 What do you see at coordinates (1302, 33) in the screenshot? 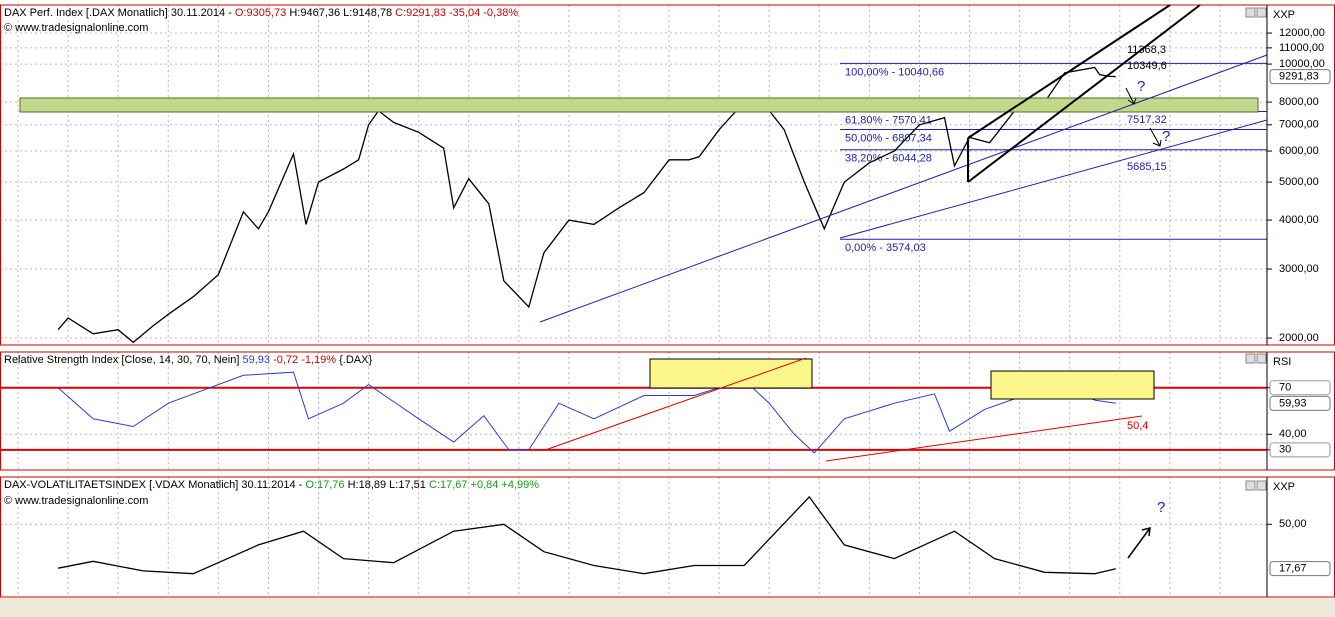
I see `y-tick-label: 12000,00` at bounding box center [1302, 33].